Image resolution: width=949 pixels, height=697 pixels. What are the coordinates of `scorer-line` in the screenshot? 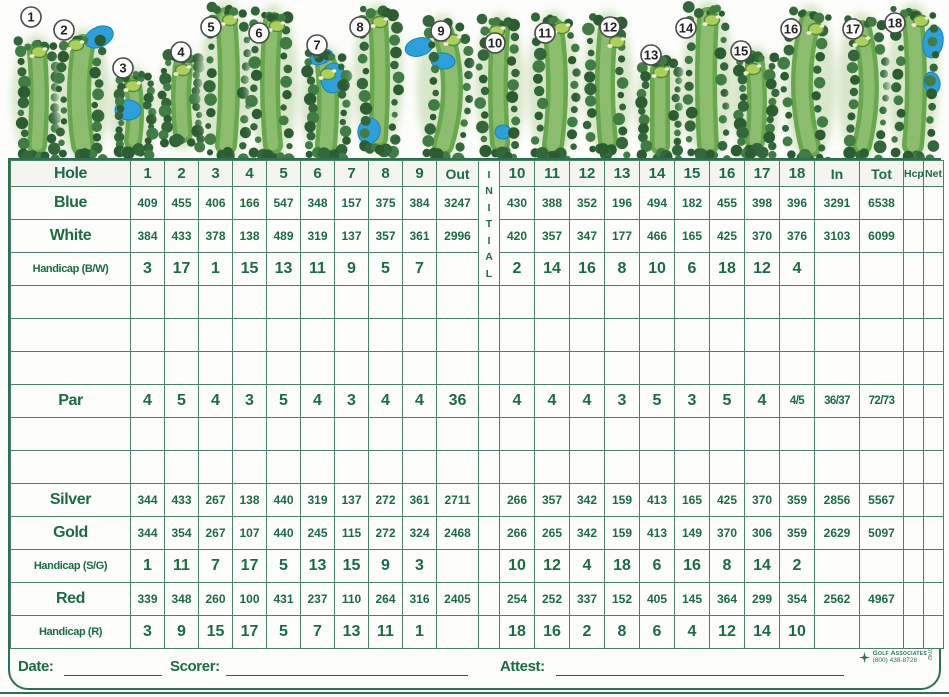 It's located at (347, 675).